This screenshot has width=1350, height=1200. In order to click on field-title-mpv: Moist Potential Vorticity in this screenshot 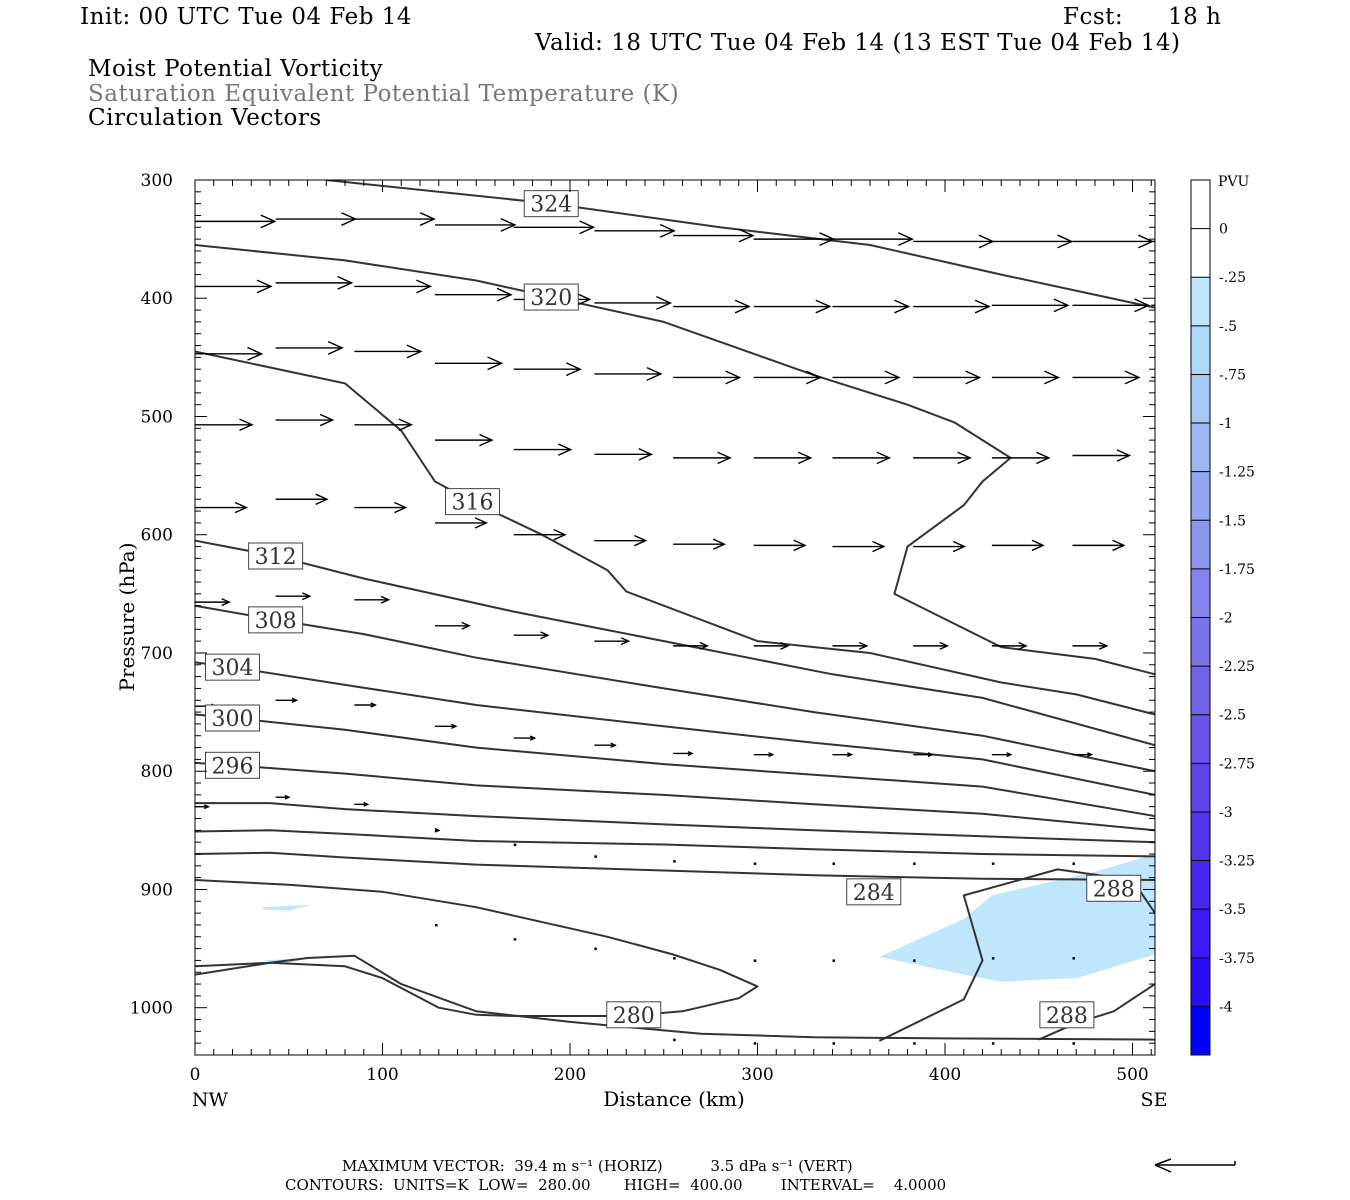, I will do `click(236, 69)`.